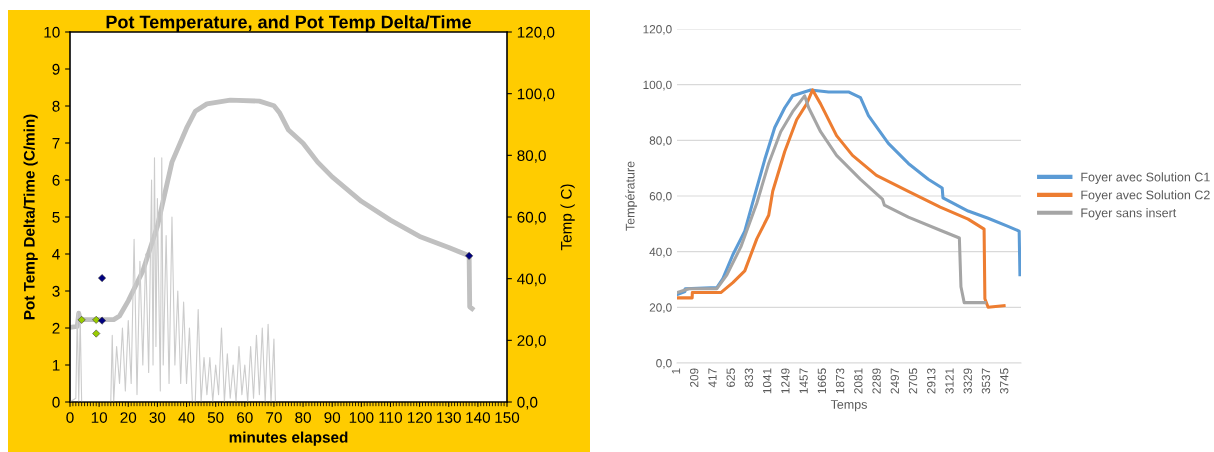 The height and width of the screenshot is (452, 1214). What do you see at coordinates (531, 156) in the screenshot?
I see `y2-tick-label: 80,0` at bounding box center [531, 156].